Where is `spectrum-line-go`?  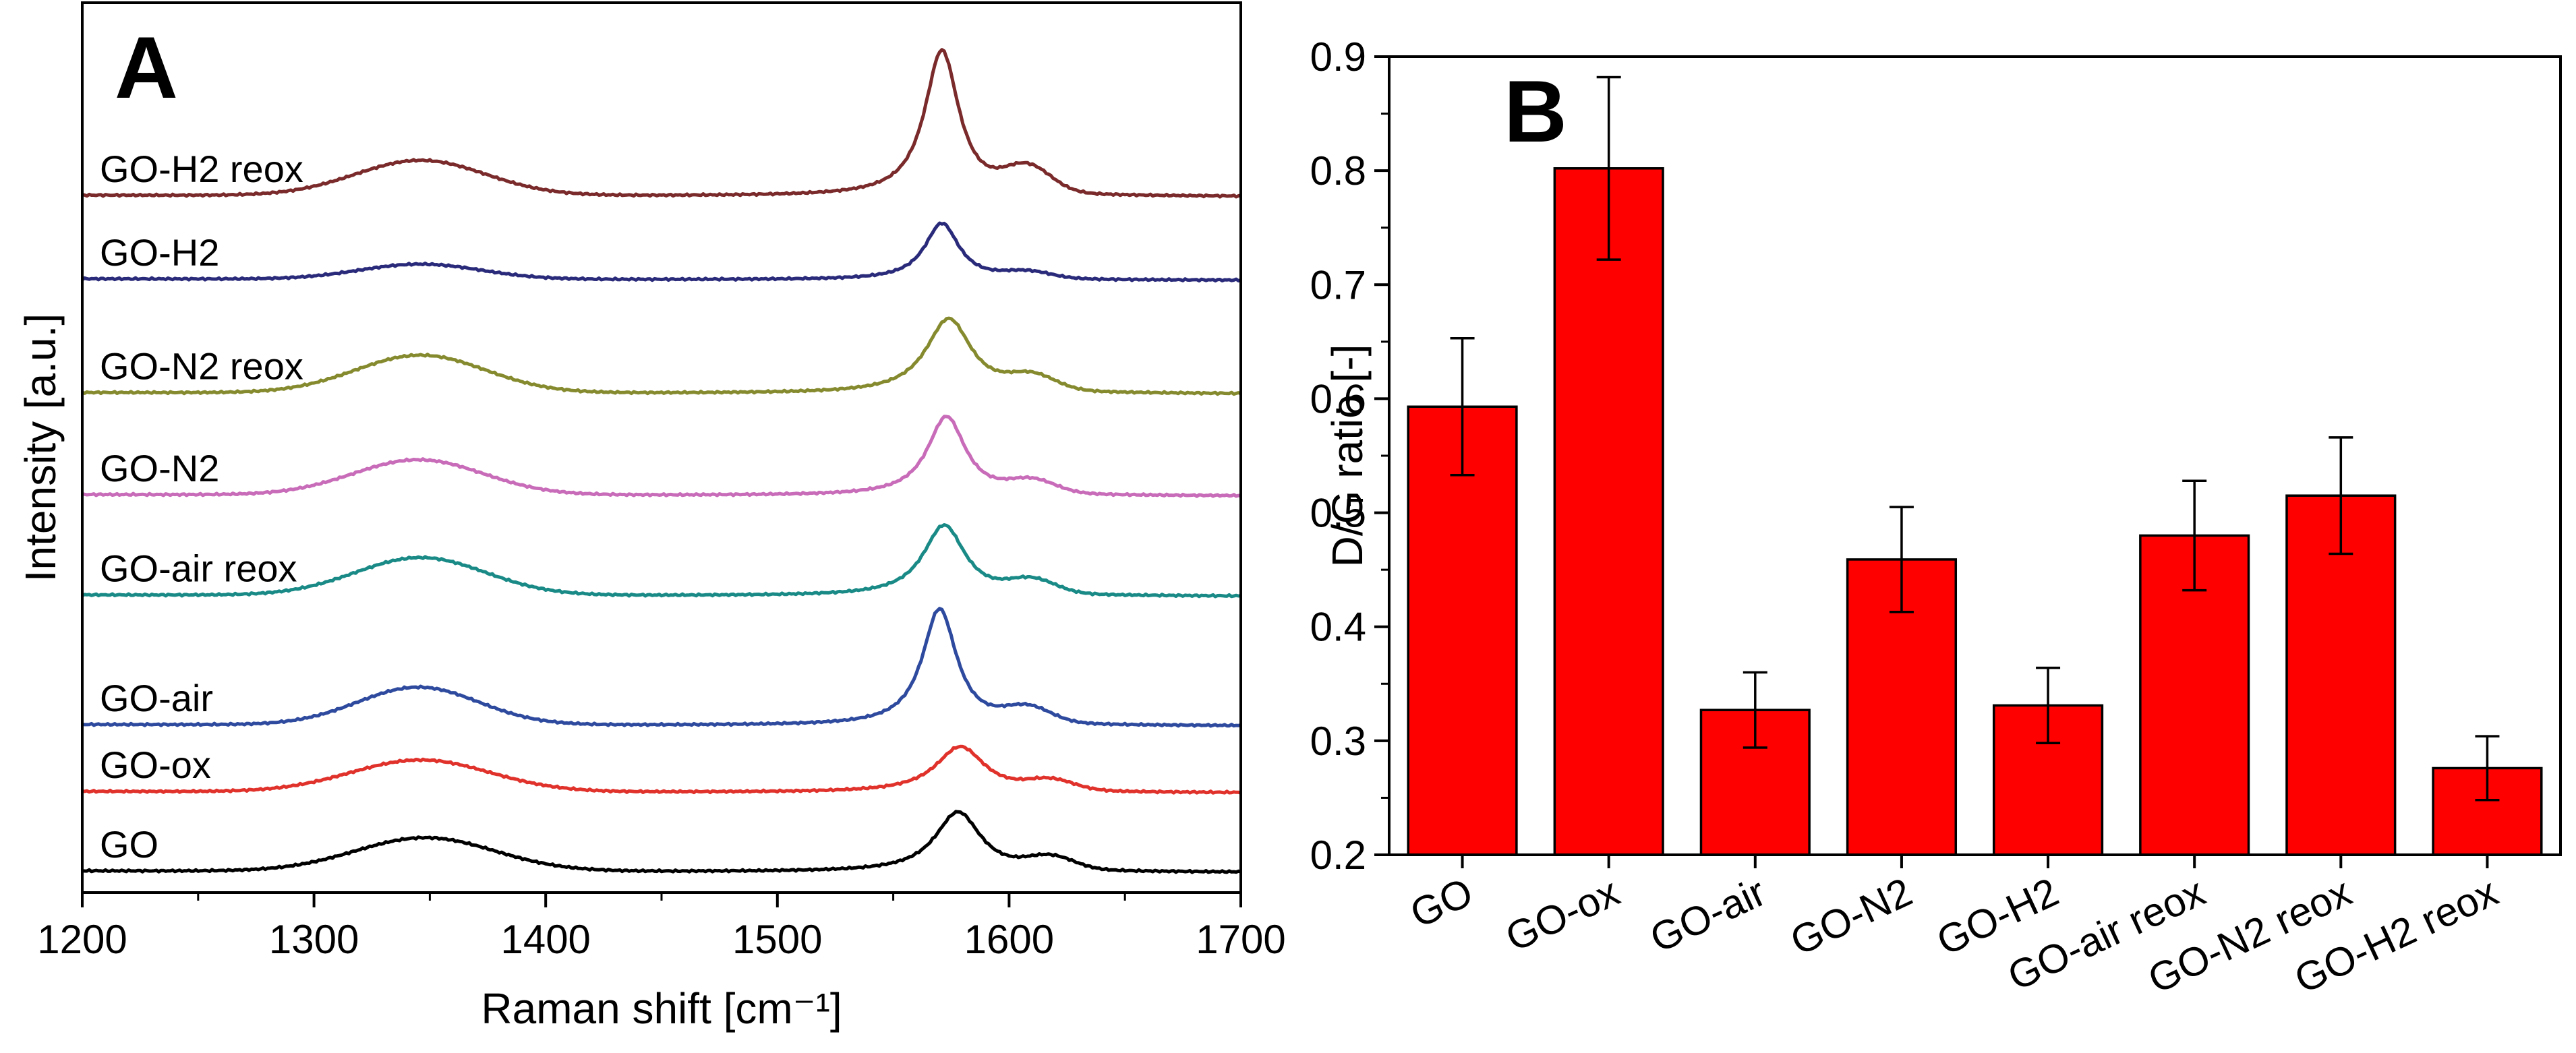
spectrum-line-go is located at coordinates (661, 842).